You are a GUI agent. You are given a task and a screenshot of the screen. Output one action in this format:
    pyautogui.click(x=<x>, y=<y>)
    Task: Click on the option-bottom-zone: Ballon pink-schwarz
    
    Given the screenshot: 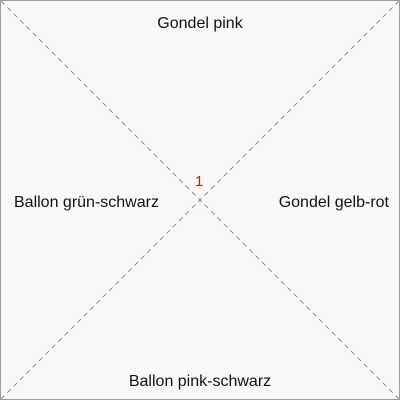 What is the action you would take?
    pyautogui.click(x=200, y=382)
    